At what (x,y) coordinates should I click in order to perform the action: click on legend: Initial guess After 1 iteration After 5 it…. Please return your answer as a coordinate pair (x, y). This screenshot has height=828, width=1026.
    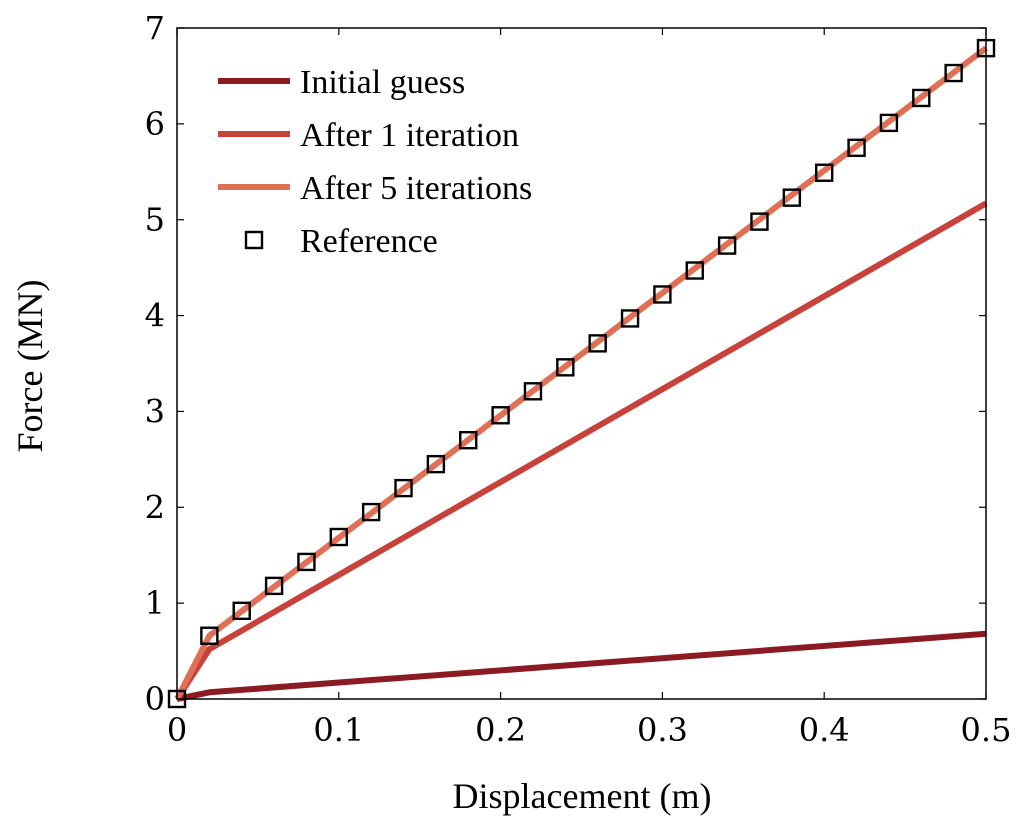
    Looking at the image, I should click on (375, 162).